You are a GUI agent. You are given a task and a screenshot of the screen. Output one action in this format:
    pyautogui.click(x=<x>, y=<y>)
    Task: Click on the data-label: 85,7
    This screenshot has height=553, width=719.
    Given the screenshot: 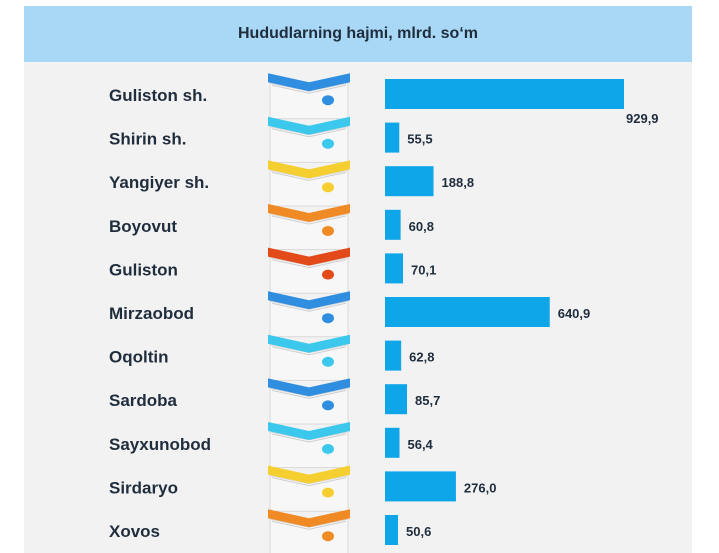 What is the action you would take?
    pyautogui.click(x=427, y=400)
    